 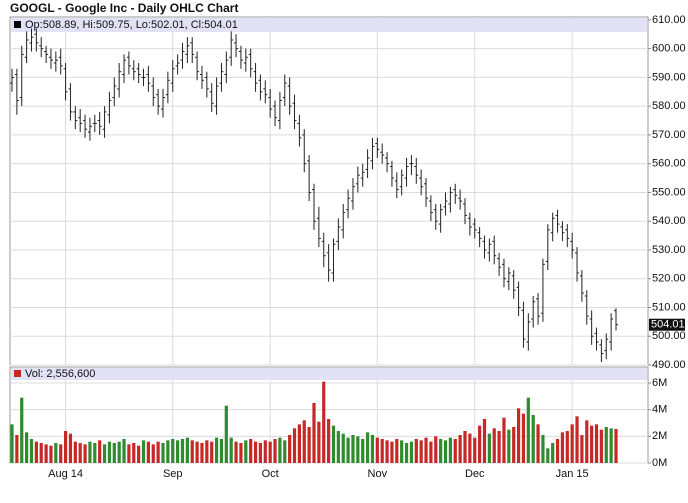 What do you see at coordinates (667, 324) in the screenshot?
I see `last-price-box` at bounding box center [667, 324].